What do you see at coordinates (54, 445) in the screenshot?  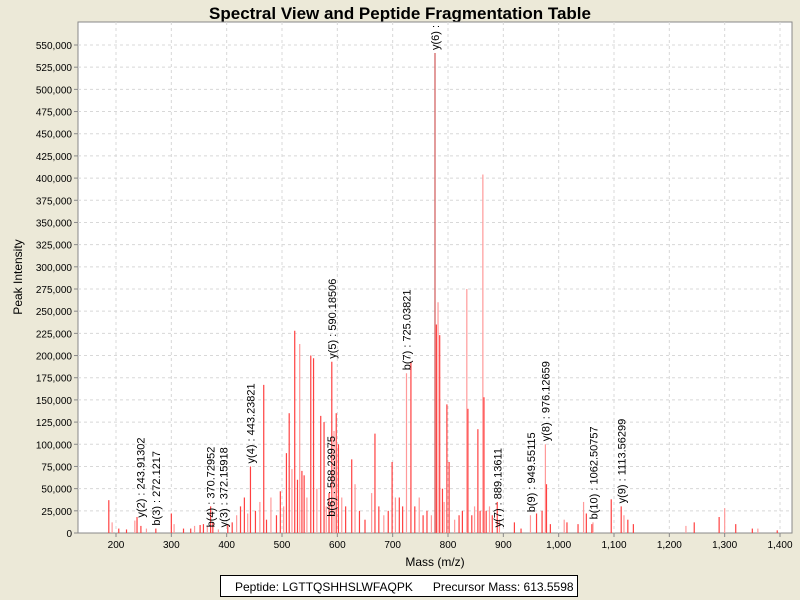 I see `y-tick-label: 100,000` at bounding box center [54, 445].